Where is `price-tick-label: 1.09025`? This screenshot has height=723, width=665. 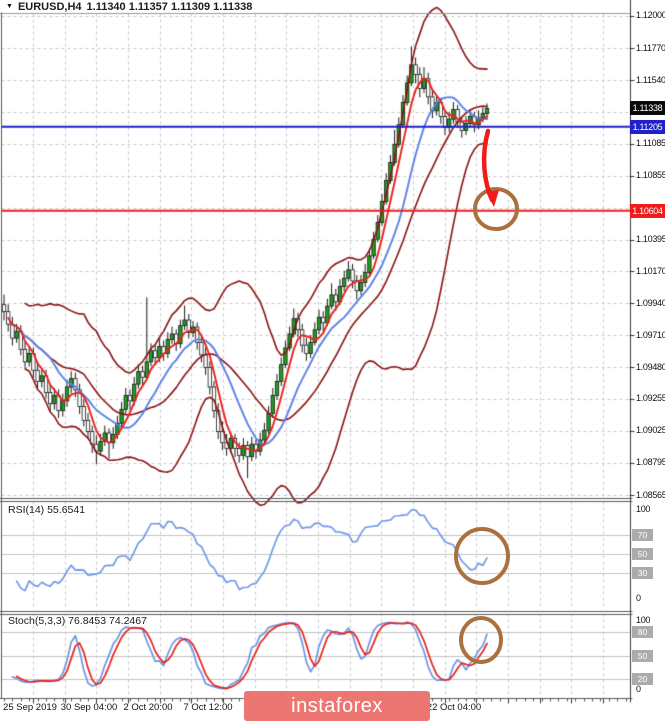 price-tick-label: 1.09025 is located at coordinates (650, 430).